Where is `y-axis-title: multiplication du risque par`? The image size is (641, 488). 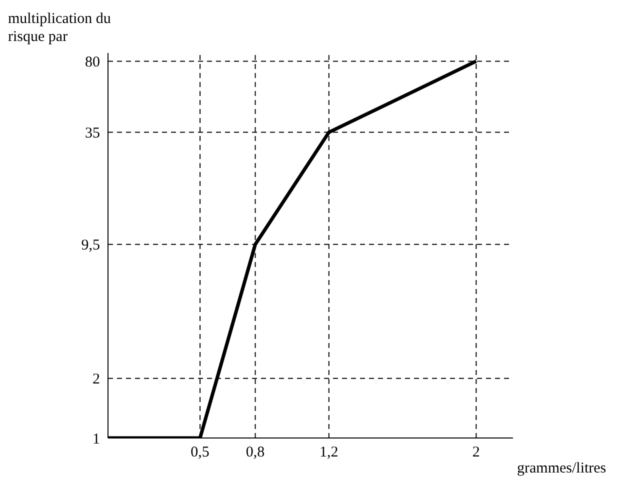
y-axis-title: multiplication du risque par is located at coordinates (60, 28).